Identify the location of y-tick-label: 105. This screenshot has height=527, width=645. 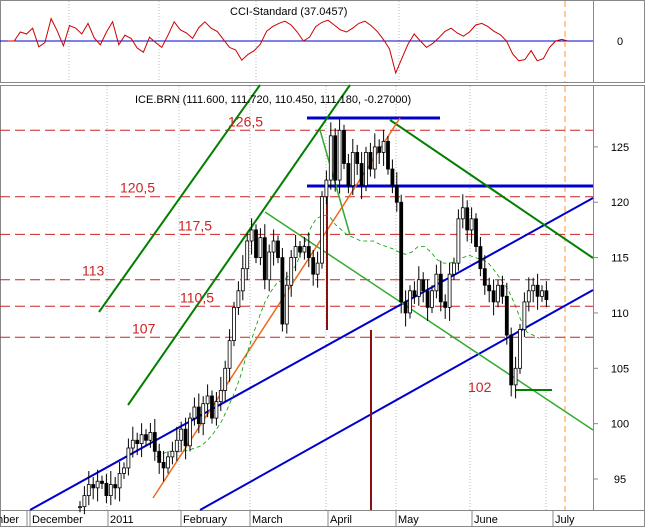
(620, 369).